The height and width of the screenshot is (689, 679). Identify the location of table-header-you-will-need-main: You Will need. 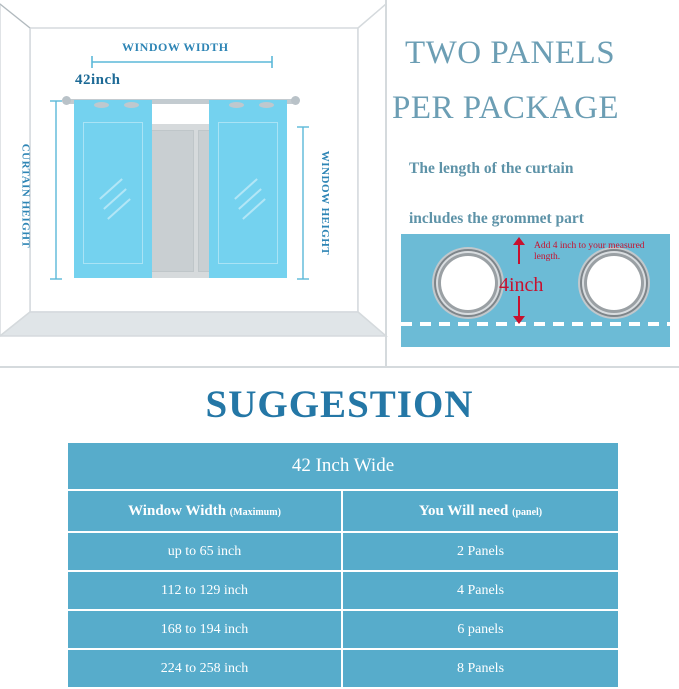
(463, 510).